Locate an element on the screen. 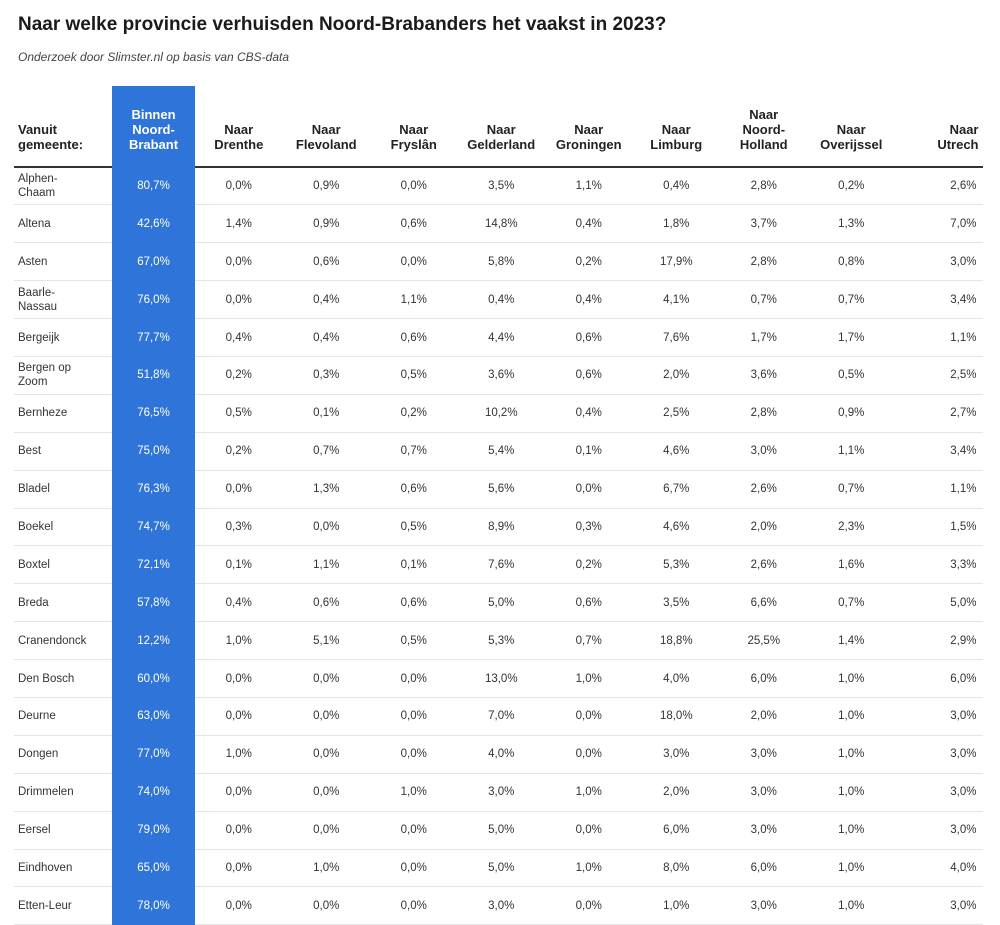 The height and width of the screenshot is (925, 1000). text-line: Flevoland is located at coordinates (326, 144).